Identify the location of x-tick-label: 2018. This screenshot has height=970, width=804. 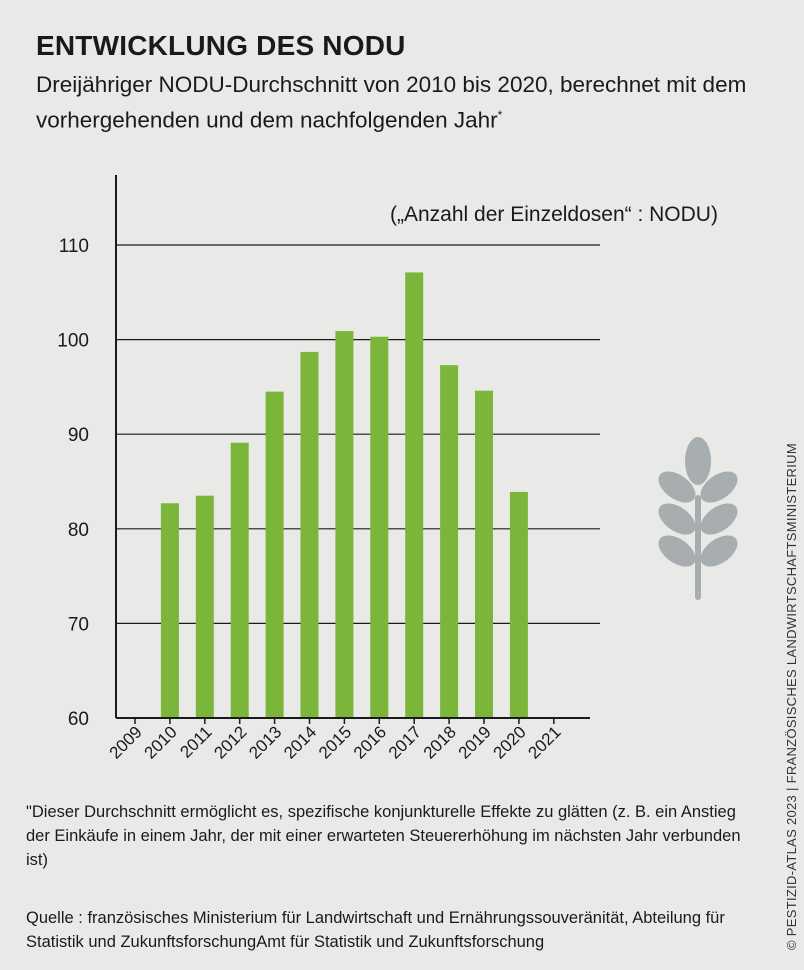
(440, 742).